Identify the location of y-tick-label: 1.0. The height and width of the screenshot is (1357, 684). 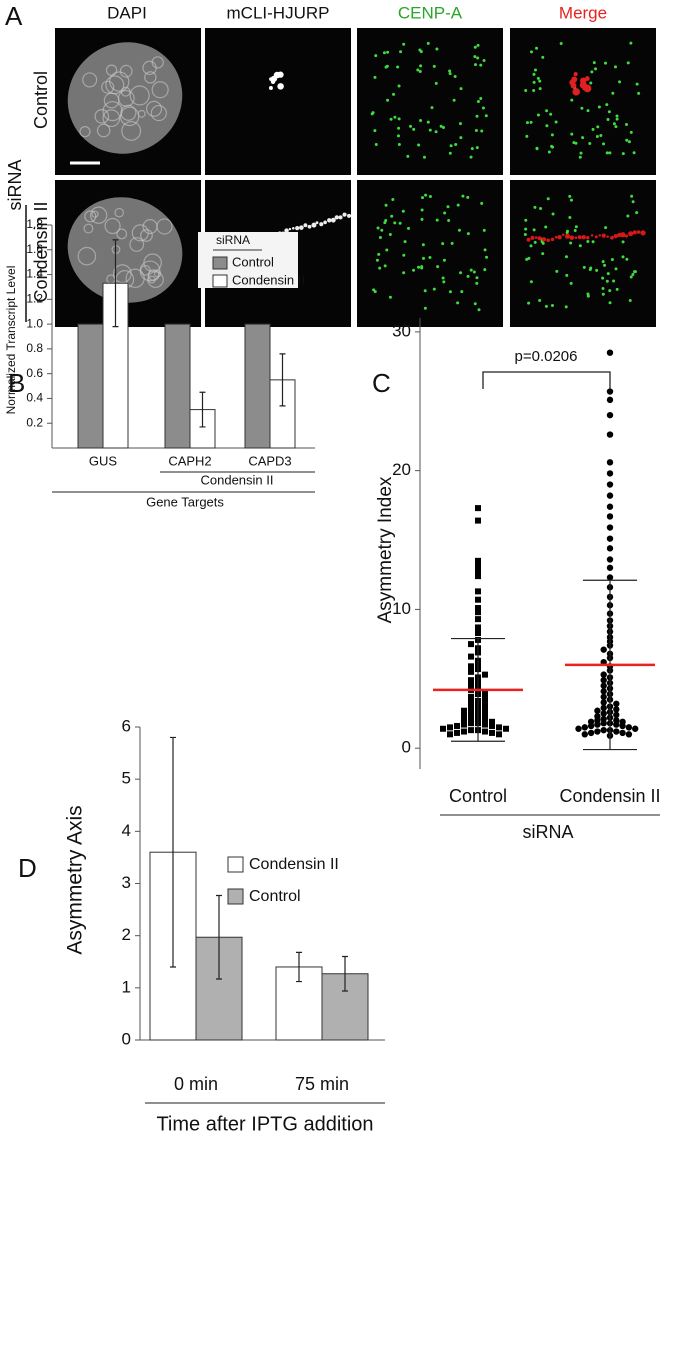
(34, 323).